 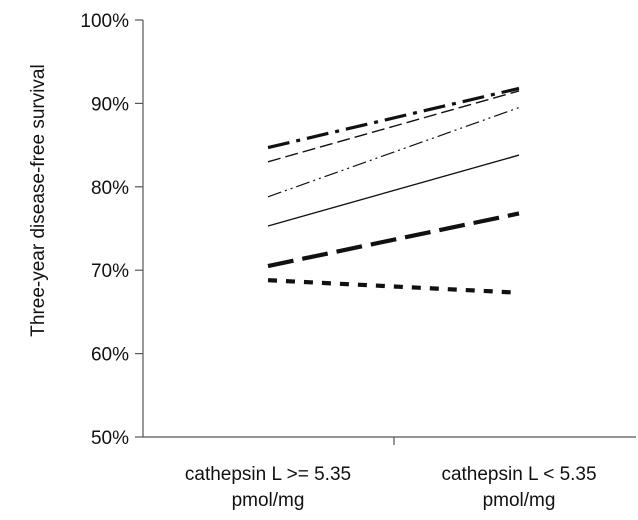 I want to click on y-tick-label: 80%, so click(x=110, y=188).